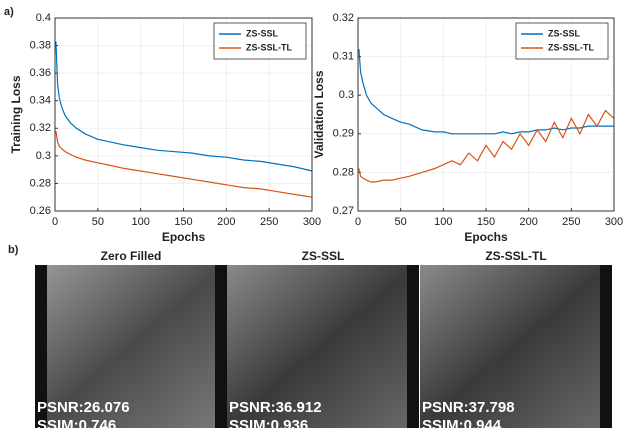  What do you see at coordinates (40, 211) in the screenshot?
I see `y-tick-label: 0.26` at bounding box center [40, 211].